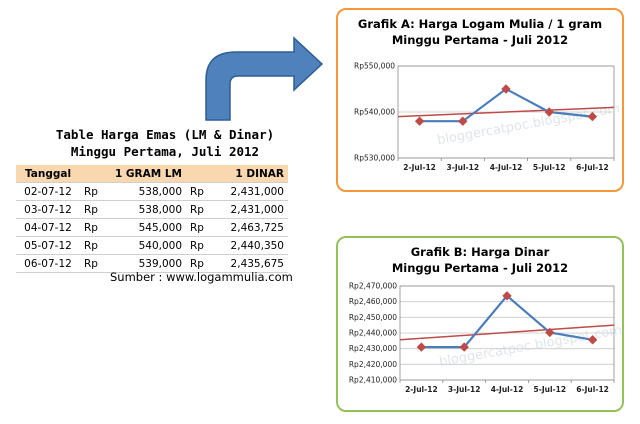 The height and width of the screenshot is (424, 640). I want to click on table-row: 05-07-12 Rp 540,000 Rp 2,440,350, so click(152, 245).